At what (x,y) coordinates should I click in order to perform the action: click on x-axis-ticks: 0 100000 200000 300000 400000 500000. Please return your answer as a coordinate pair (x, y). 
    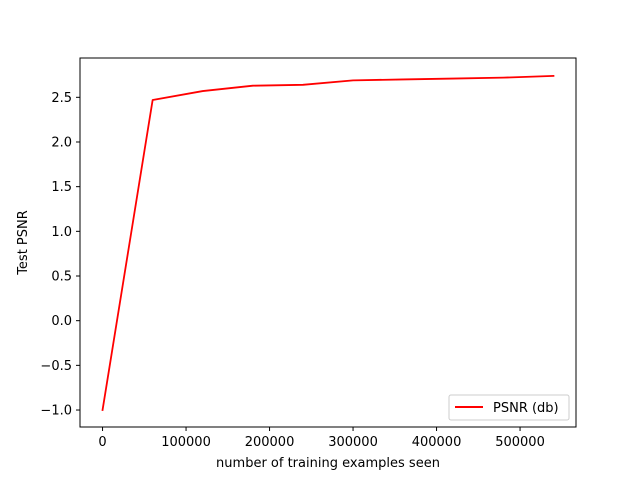
    Looking at the image, I should click on (321, 438).